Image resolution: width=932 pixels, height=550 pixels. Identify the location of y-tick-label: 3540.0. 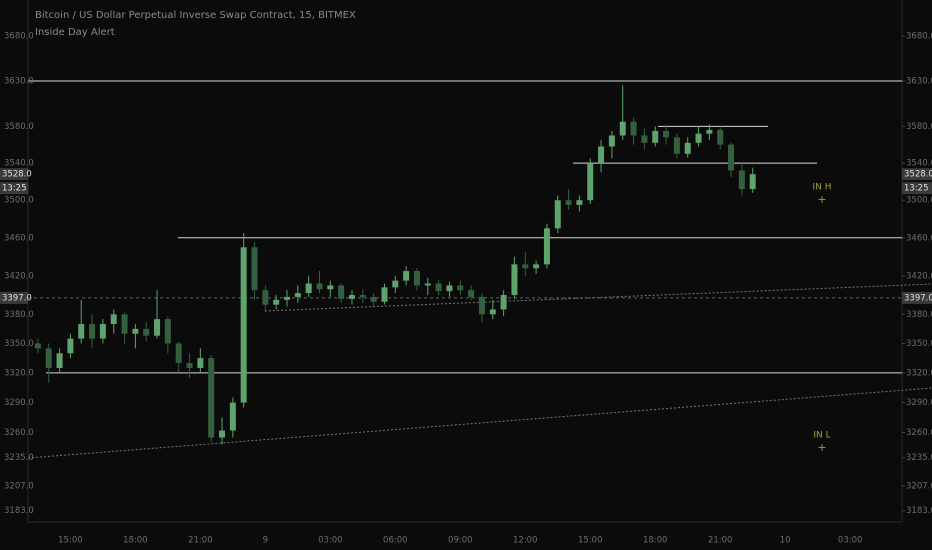
(19, 164).